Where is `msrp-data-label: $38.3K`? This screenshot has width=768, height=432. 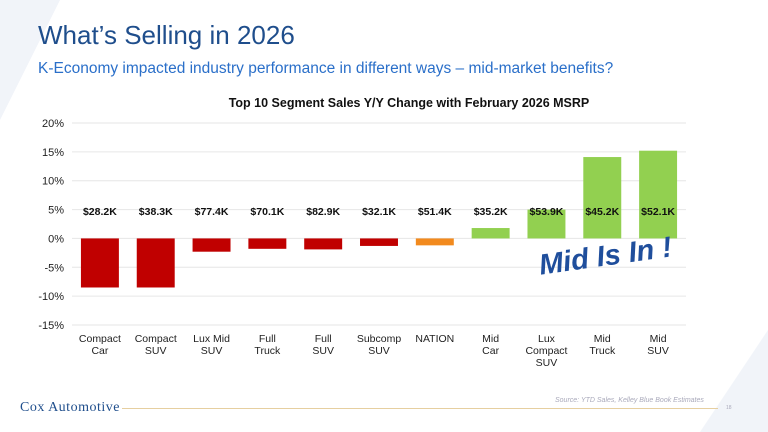 msrp-data-label: $38.3K is located at coordinates (156, 212).